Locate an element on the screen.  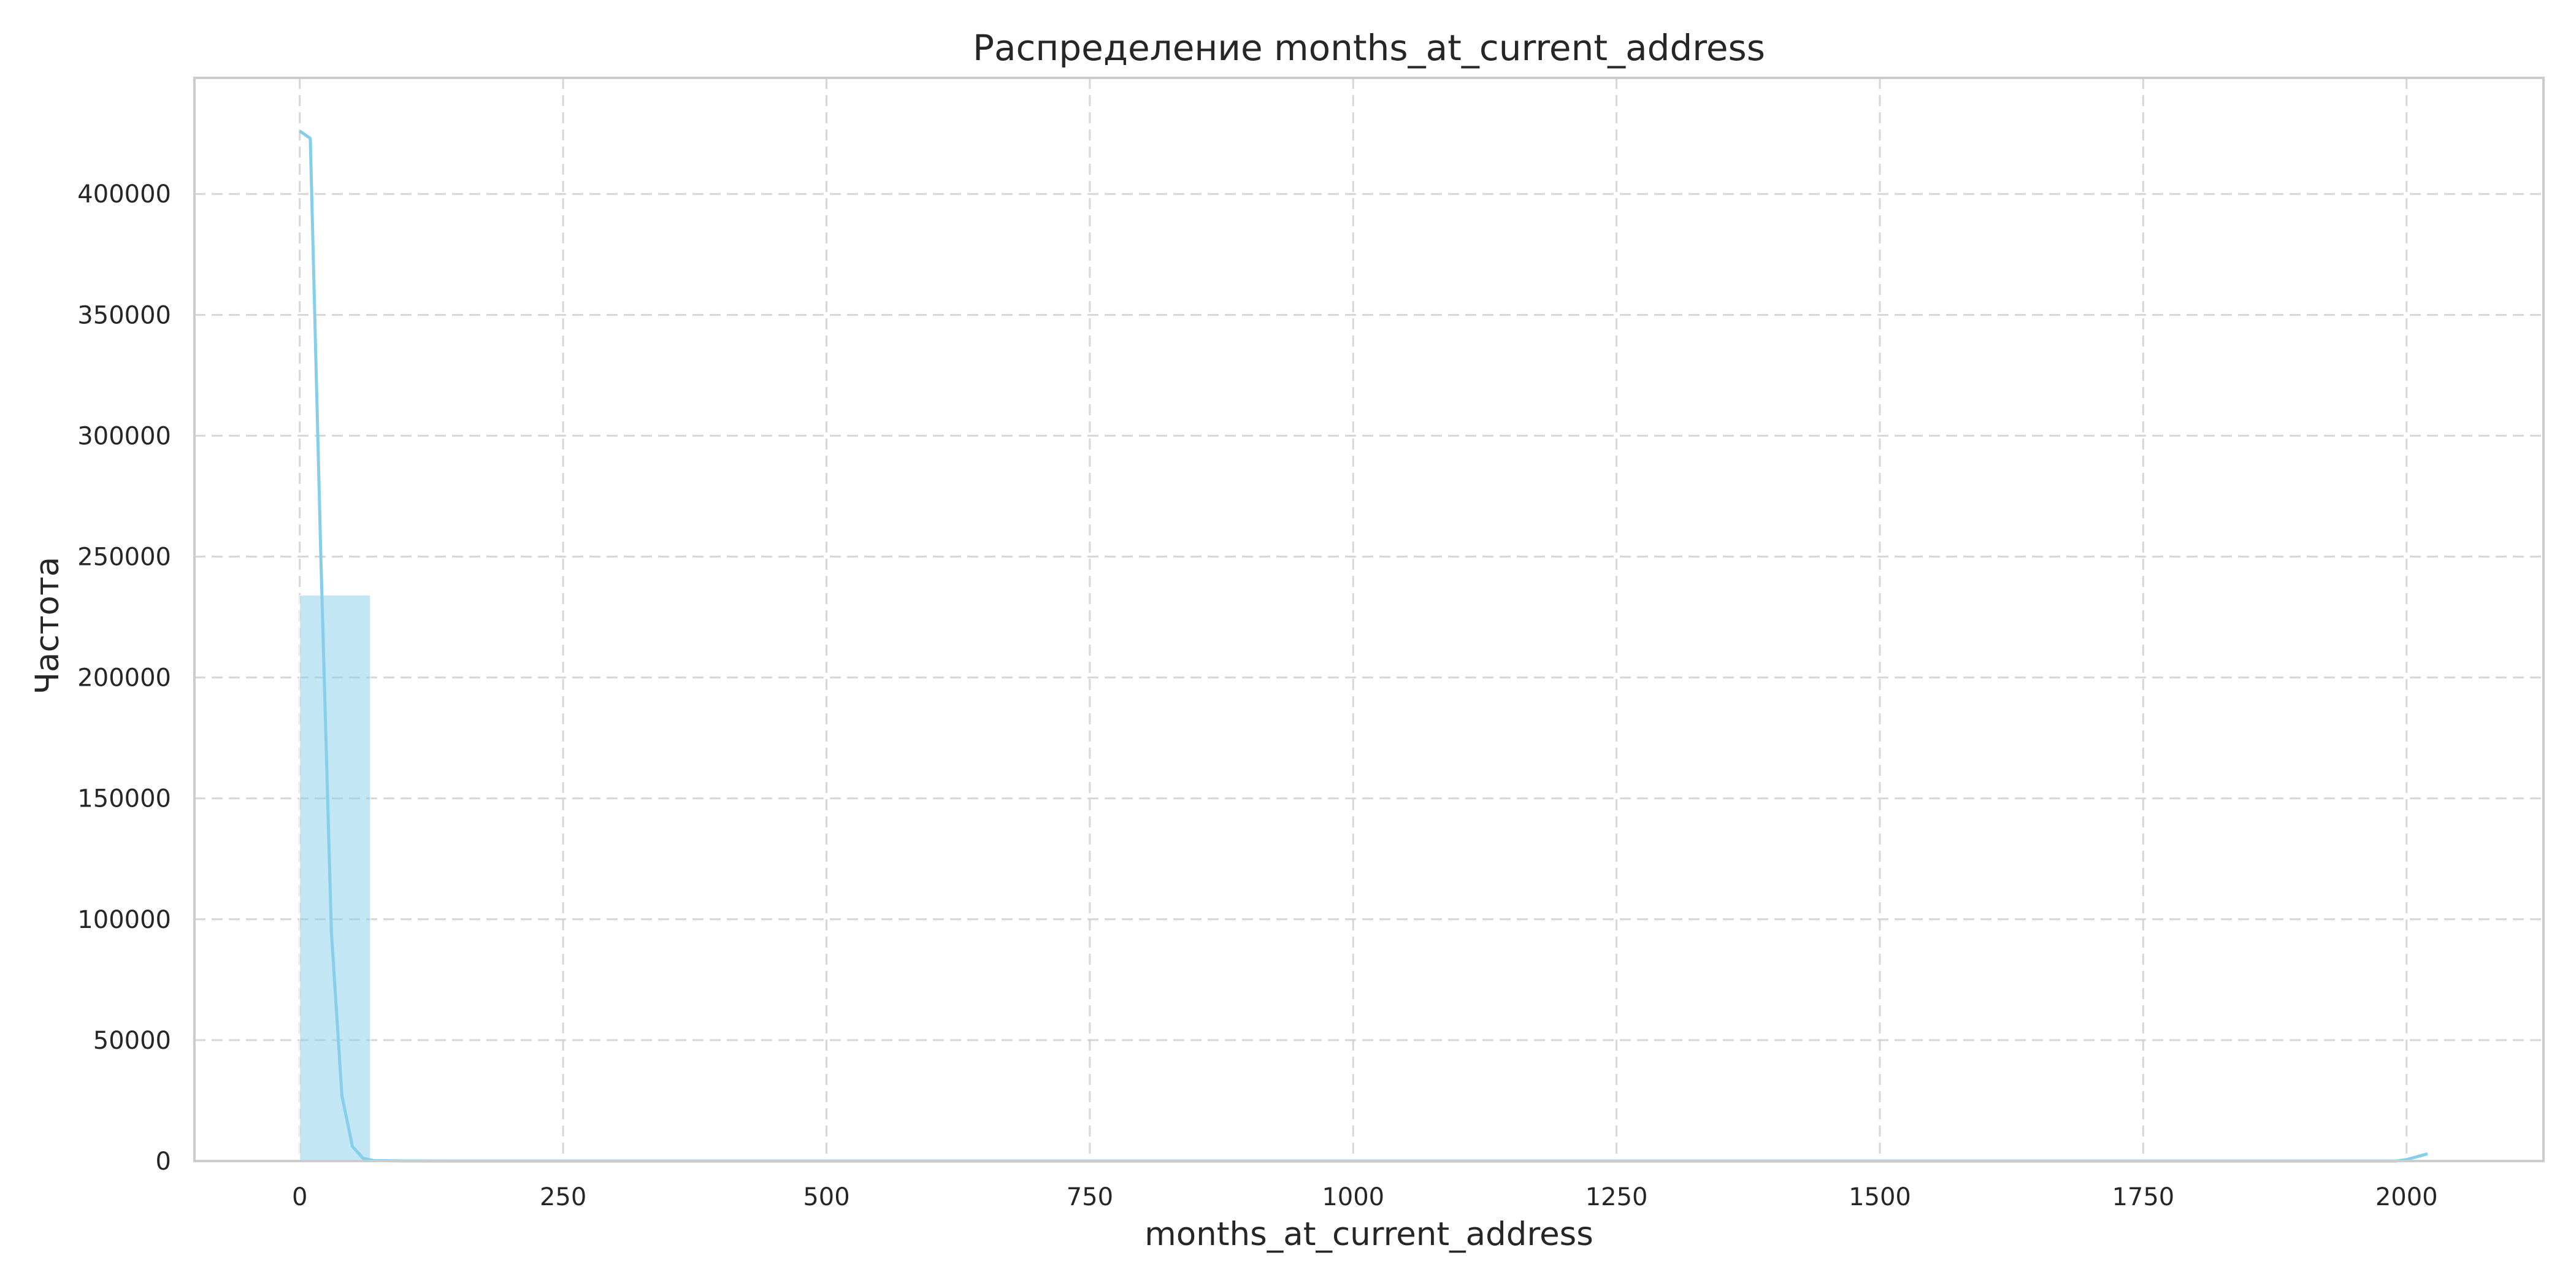
y-axis-label: Частота is located at coordinates (47, 626).